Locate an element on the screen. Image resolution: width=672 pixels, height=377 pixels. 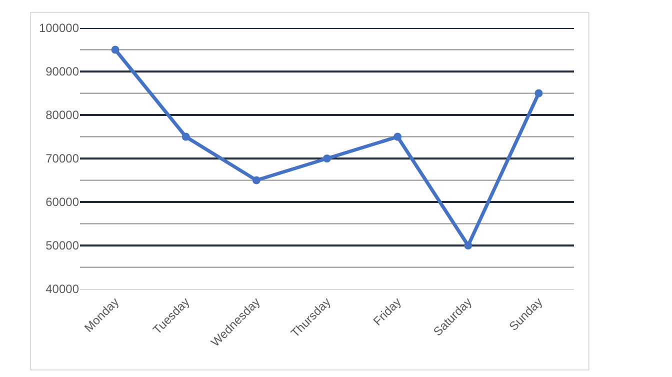
y-tick-label: 90000 is located at coordinates (63, 71).